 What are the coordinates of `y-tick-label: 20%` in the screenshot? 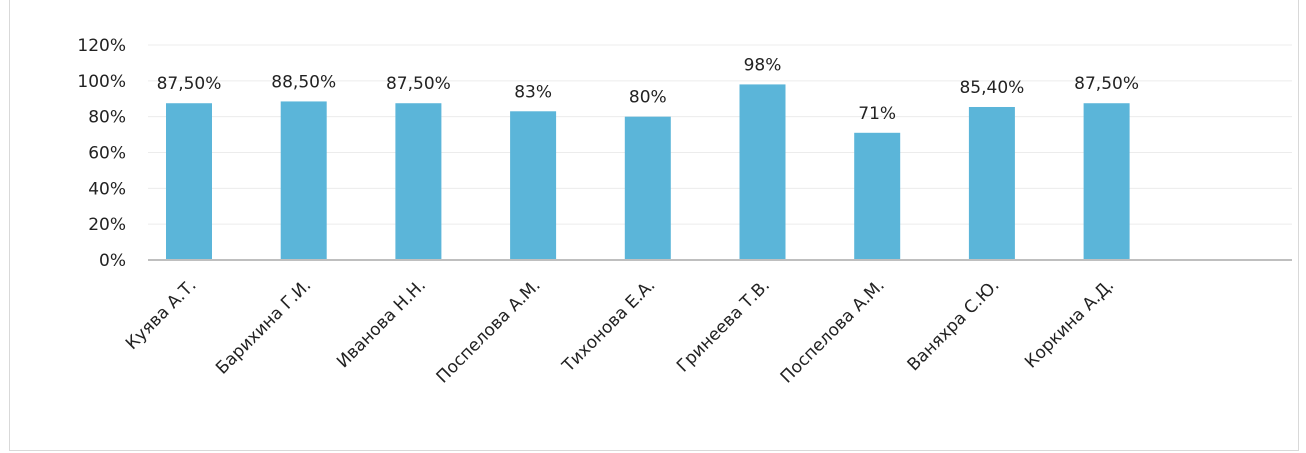 It's located at (107, 225).